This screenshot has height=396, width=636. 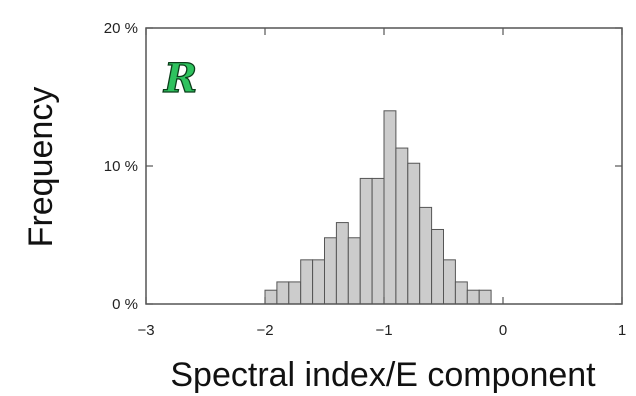 I want to click on y-tick-label: 10 %, so click(x=121, y=166).